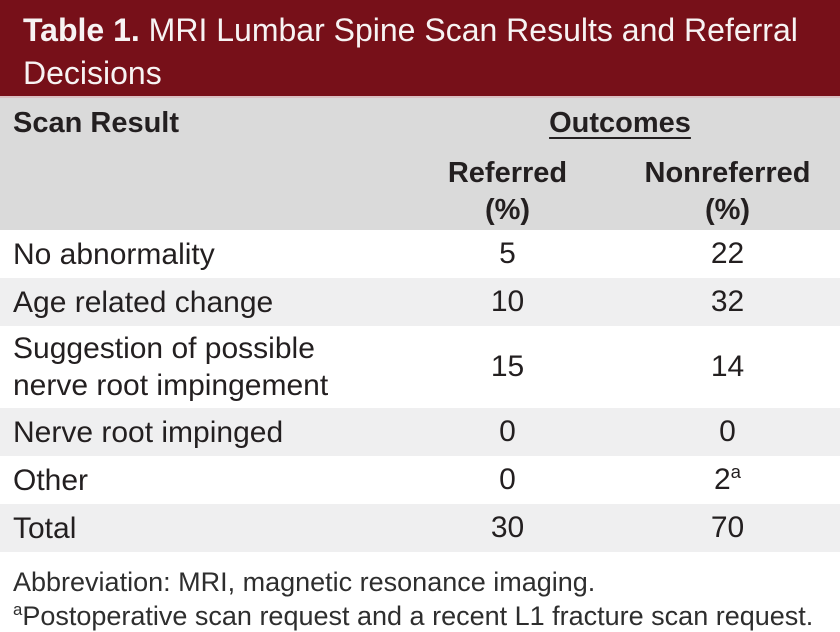 The image size is (840, 632). What do you see at coordinates (507, 366) in the screenshot?
I see `referred-value: 15` at bounding box center [507, 366].